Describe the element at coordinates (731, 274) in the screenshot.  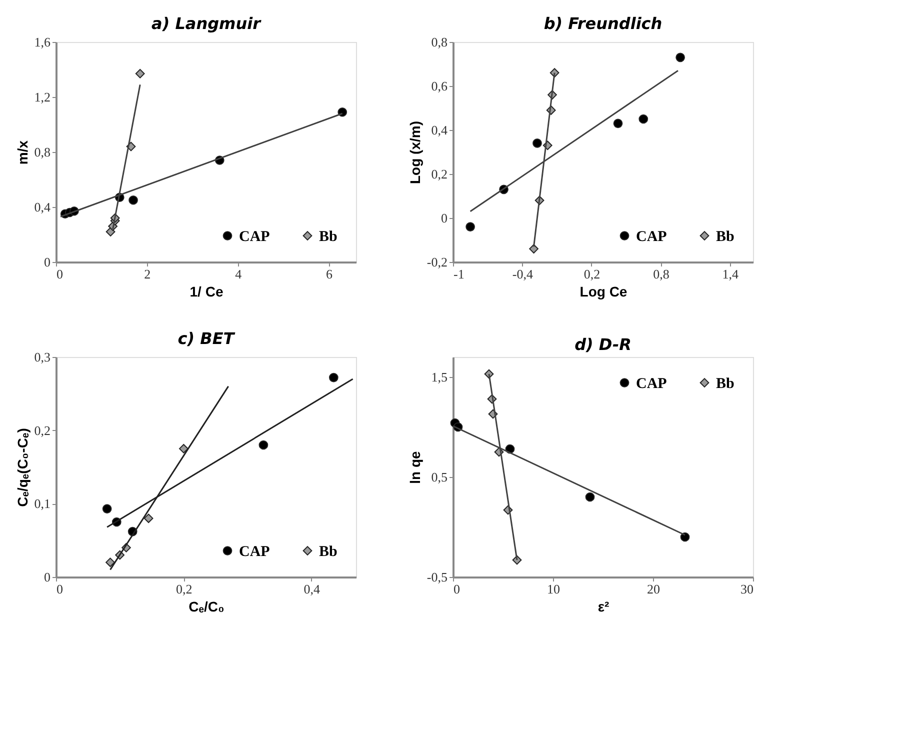
I see `x-tick-label: 1,4` at that location.